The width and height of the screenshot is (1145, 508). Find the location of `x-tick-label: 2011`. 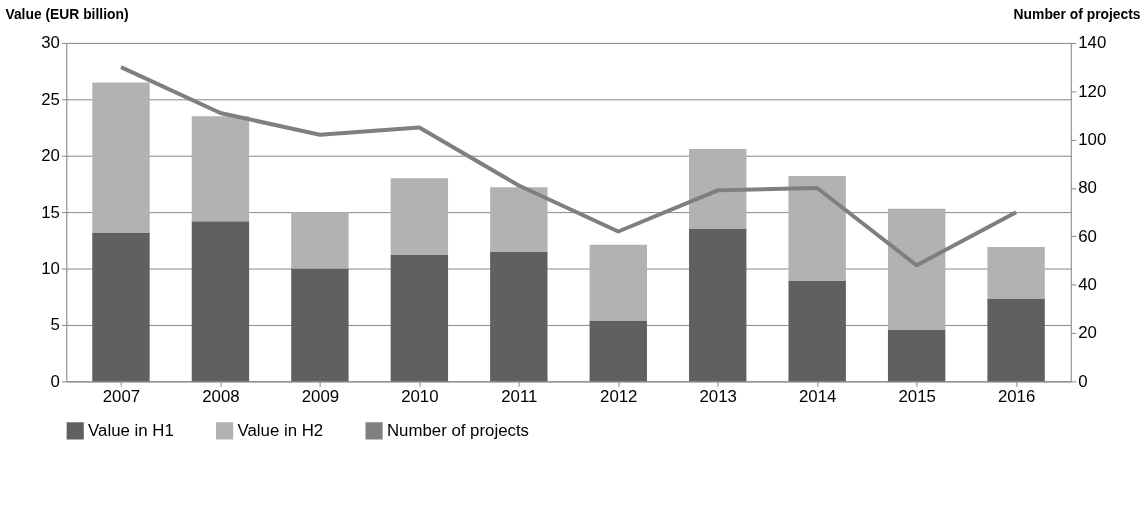

x-tick-label: 2011 is located at coordinates (519, 396).